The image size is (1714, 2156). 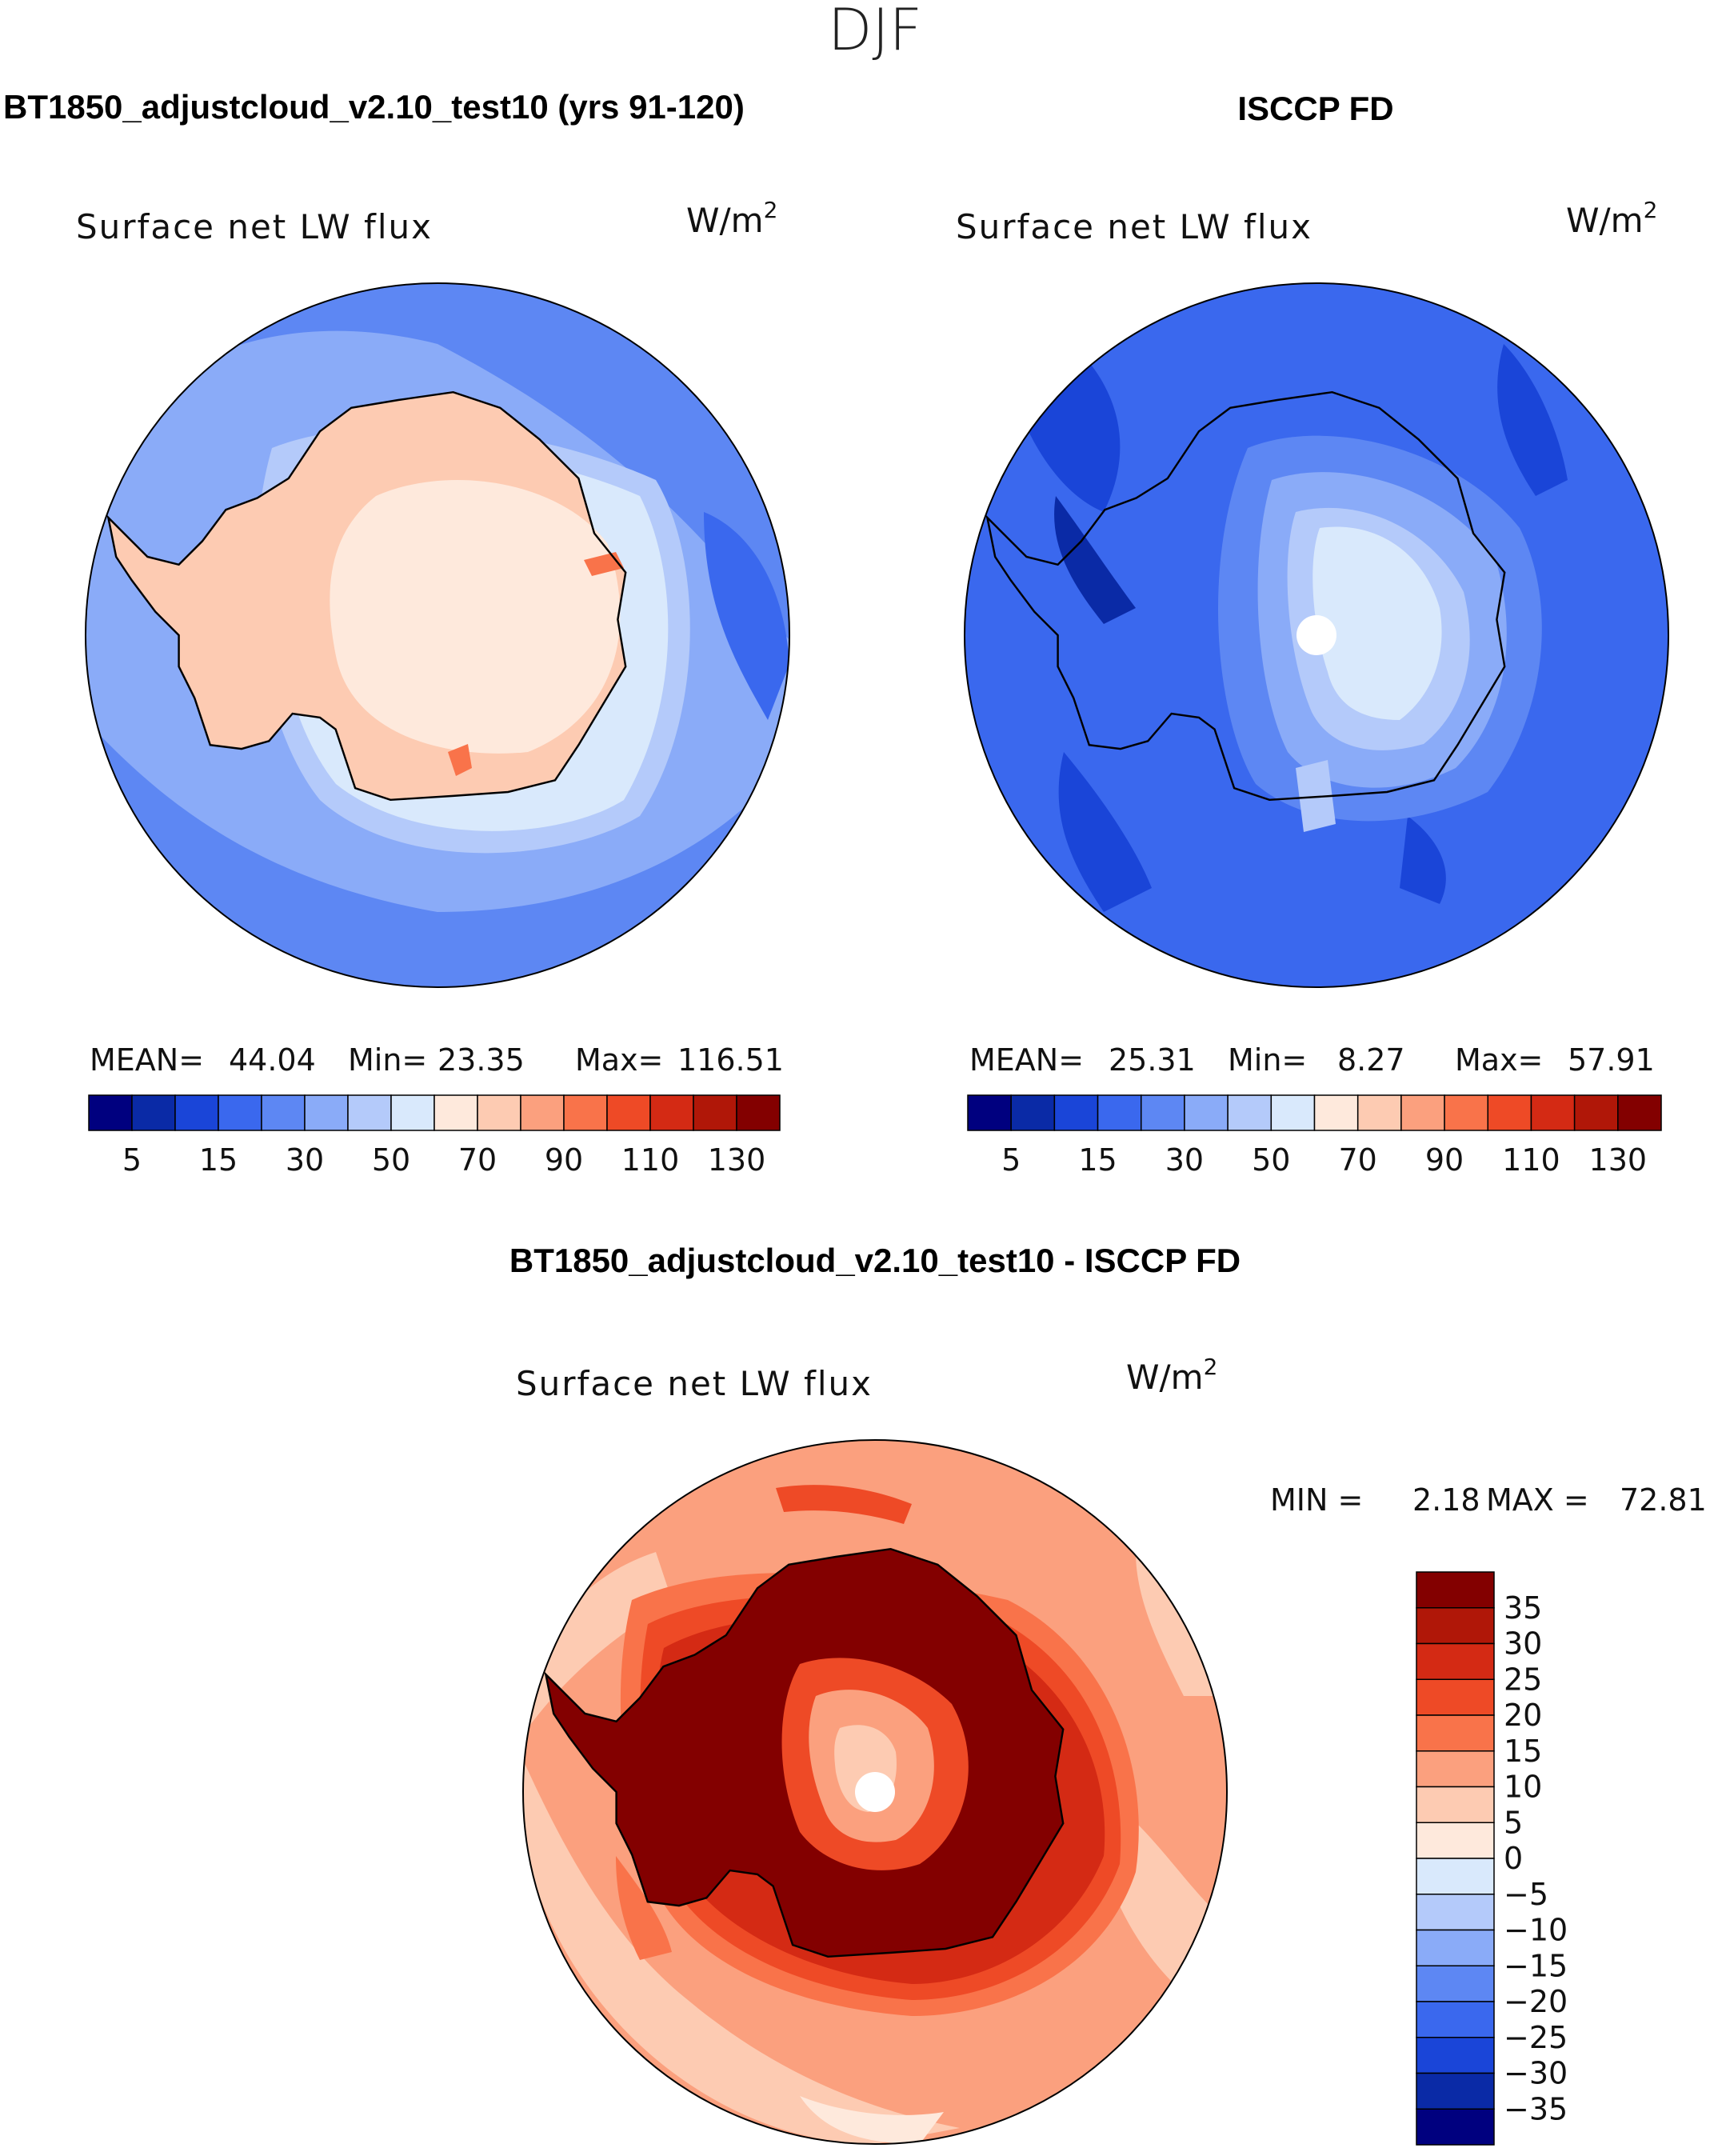 What do you see at coordinates (1531, 1160) in the screenshot?
I see `colorbar-obs-tick-label: 110` at bounding box center [1531, 1160].